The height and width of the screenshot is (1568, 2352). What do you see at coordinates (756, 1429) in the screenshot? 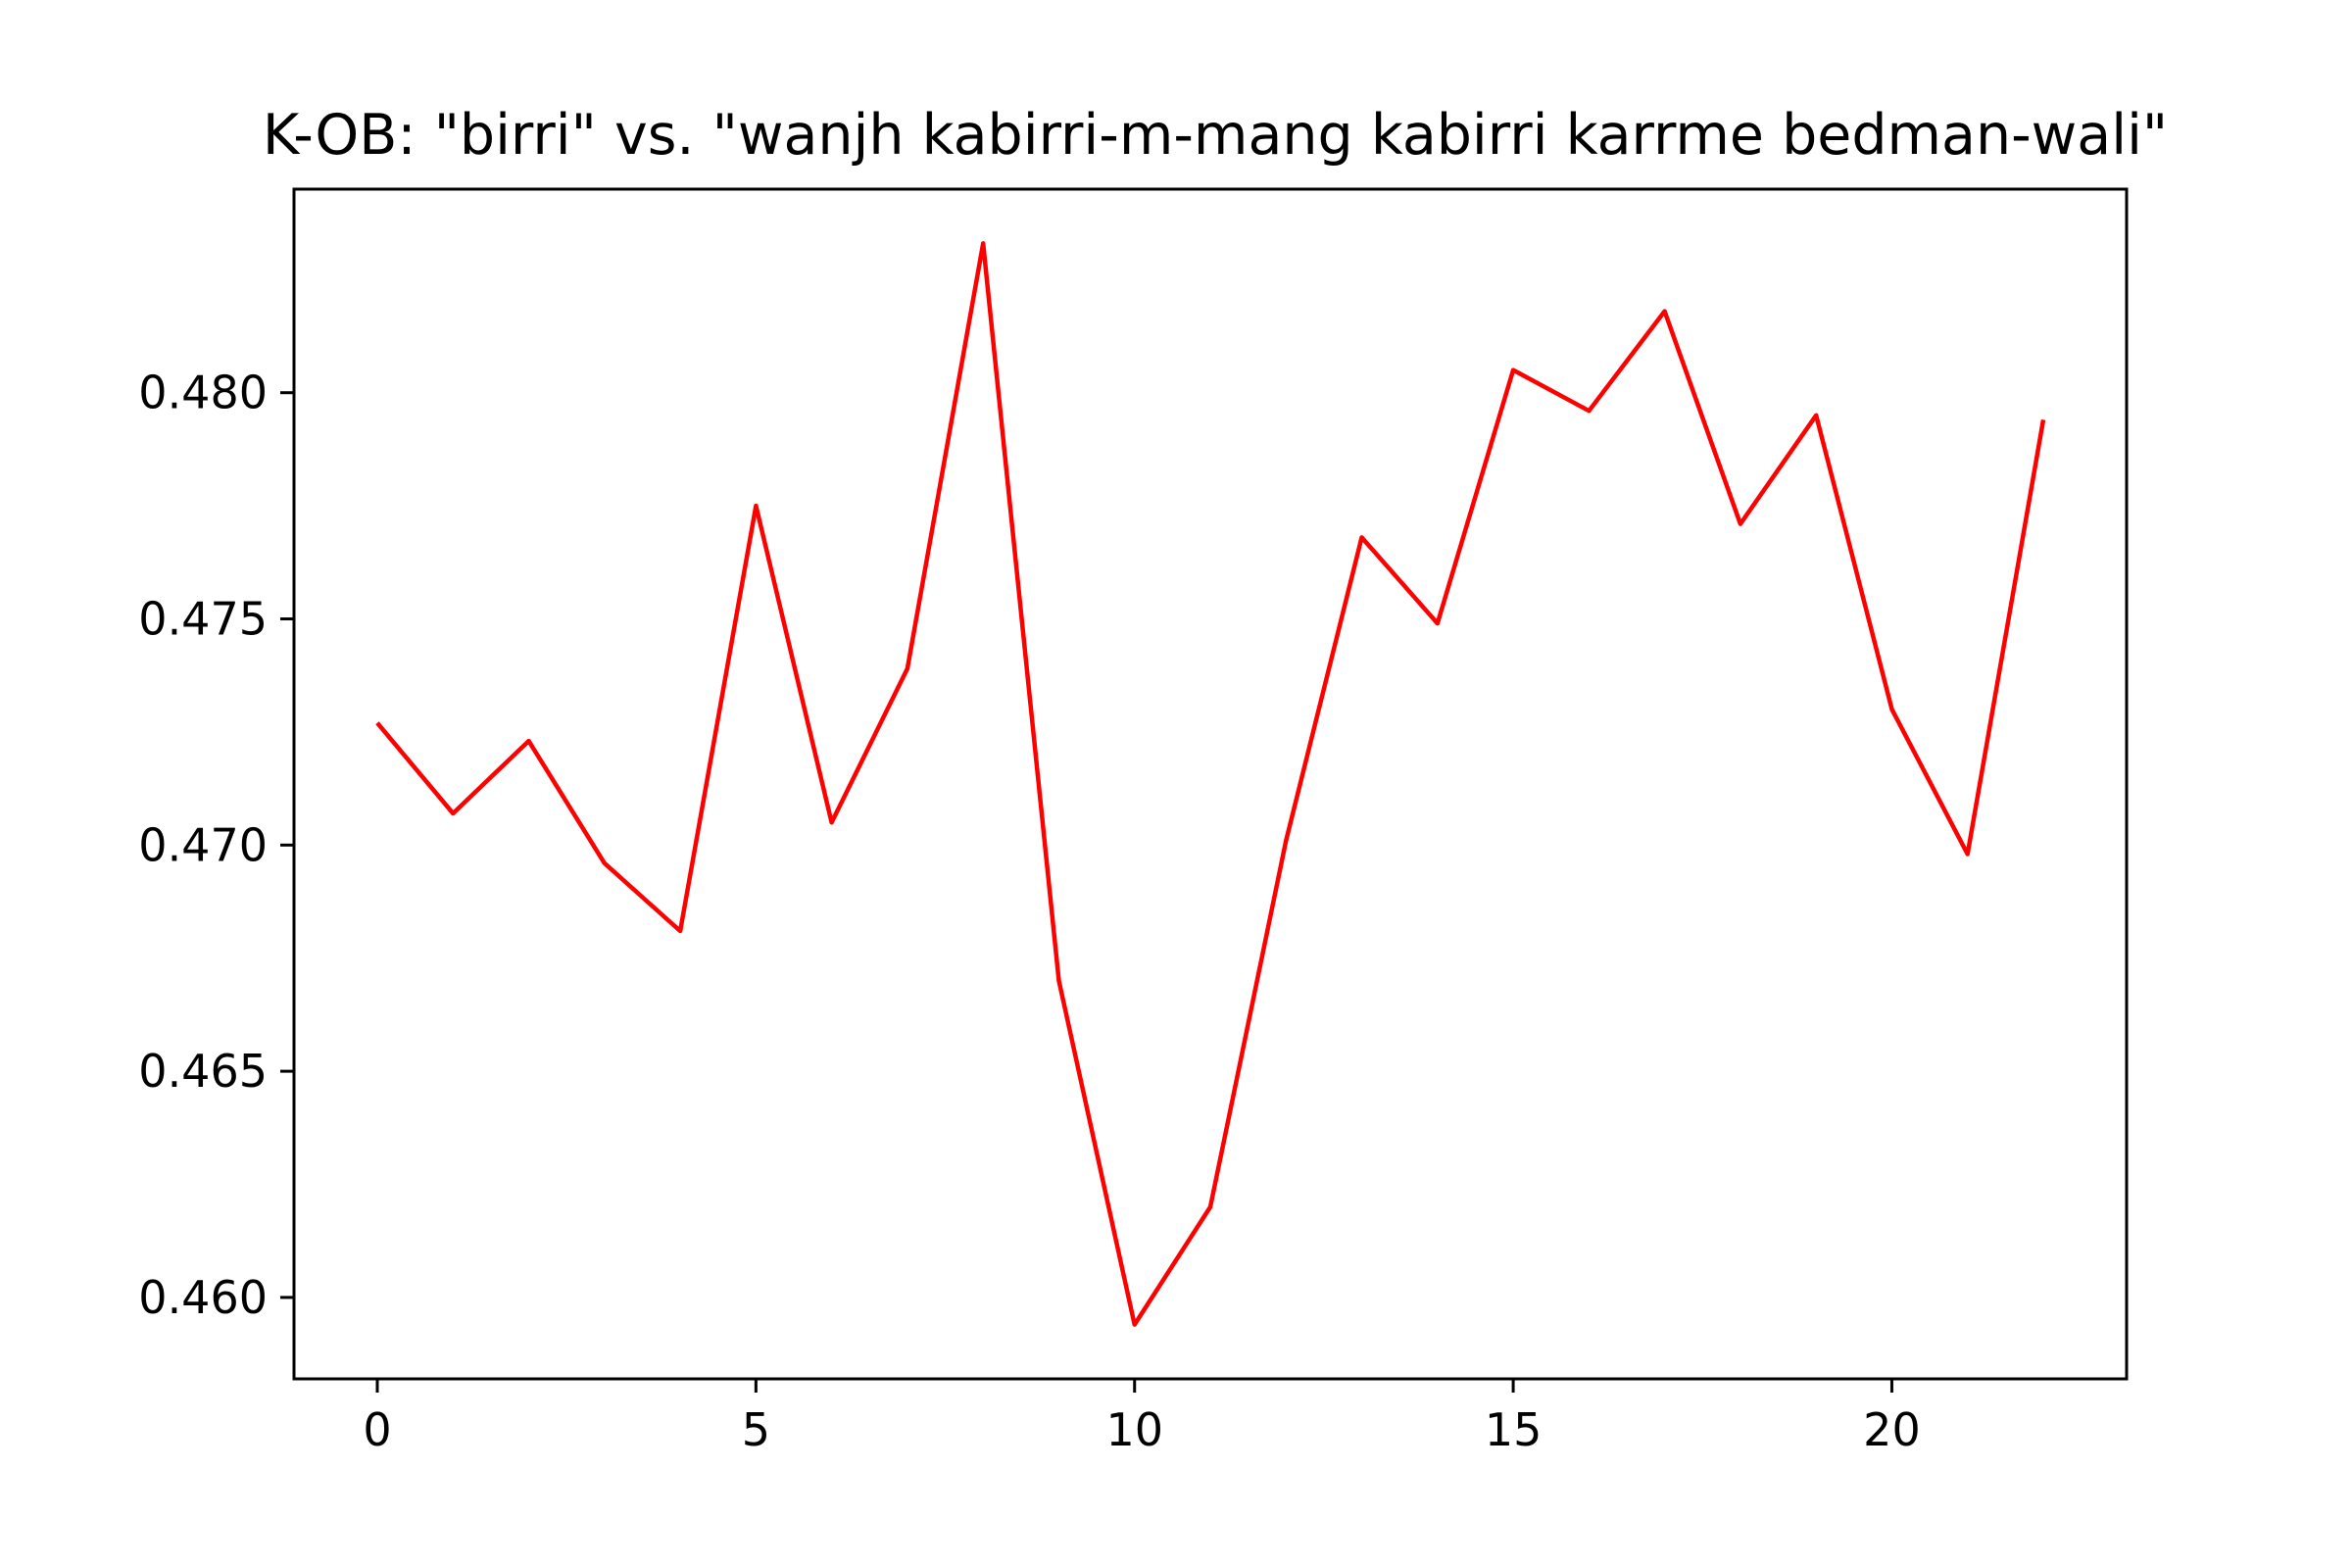
I see `x-tick-label: 5` at bounding box center [756, 1429].